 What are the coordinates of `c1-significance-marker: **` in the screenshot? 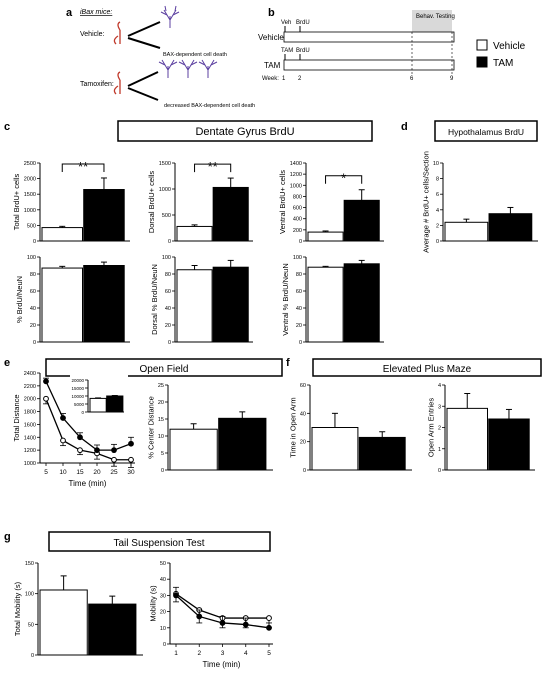 It's located at (83, 166).